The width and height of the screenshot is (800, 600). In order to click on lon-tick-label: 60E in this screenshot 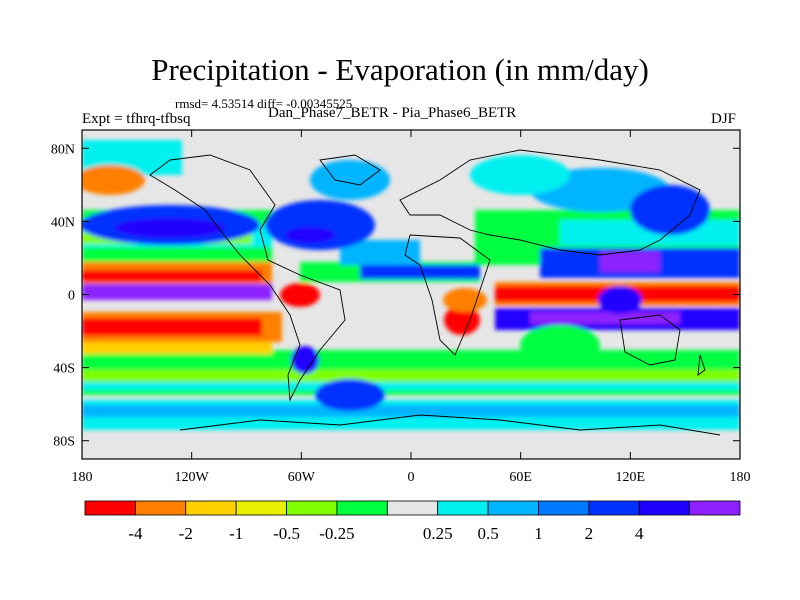, I will do `click(520, 477)`.